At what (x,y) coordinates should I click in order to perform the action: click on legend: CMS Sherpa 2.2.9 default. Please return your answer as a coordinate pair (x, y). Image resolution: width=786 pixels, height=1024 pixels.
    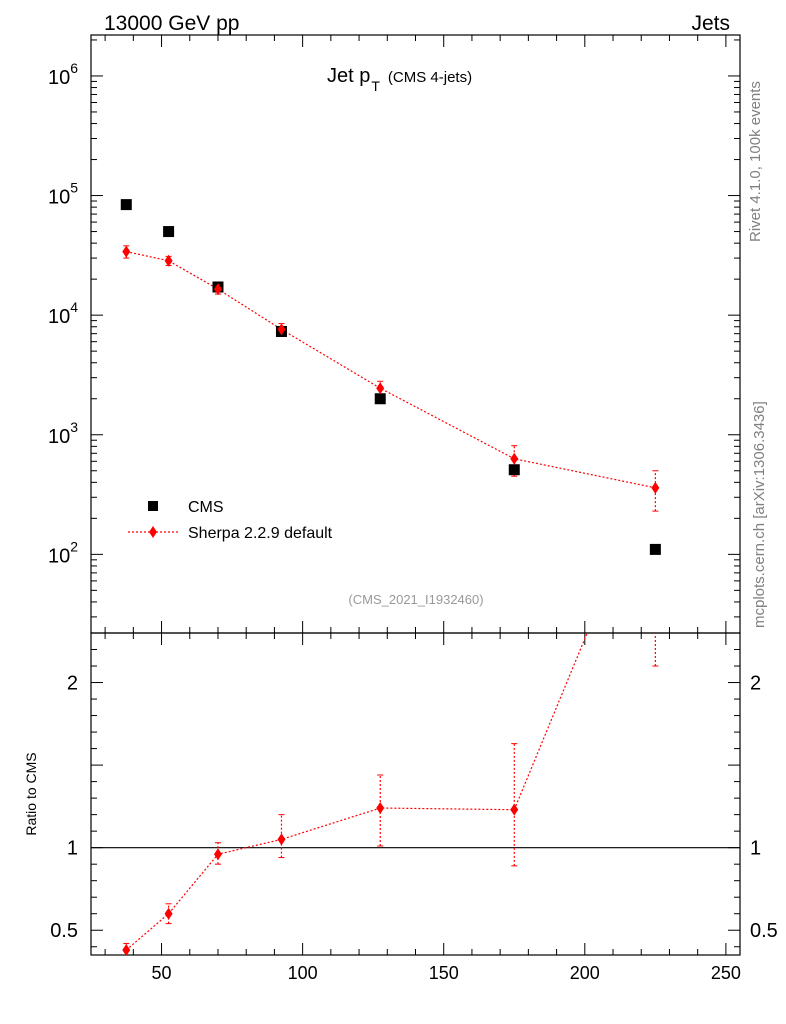
    Looking at the image, I should click on (230, 520).